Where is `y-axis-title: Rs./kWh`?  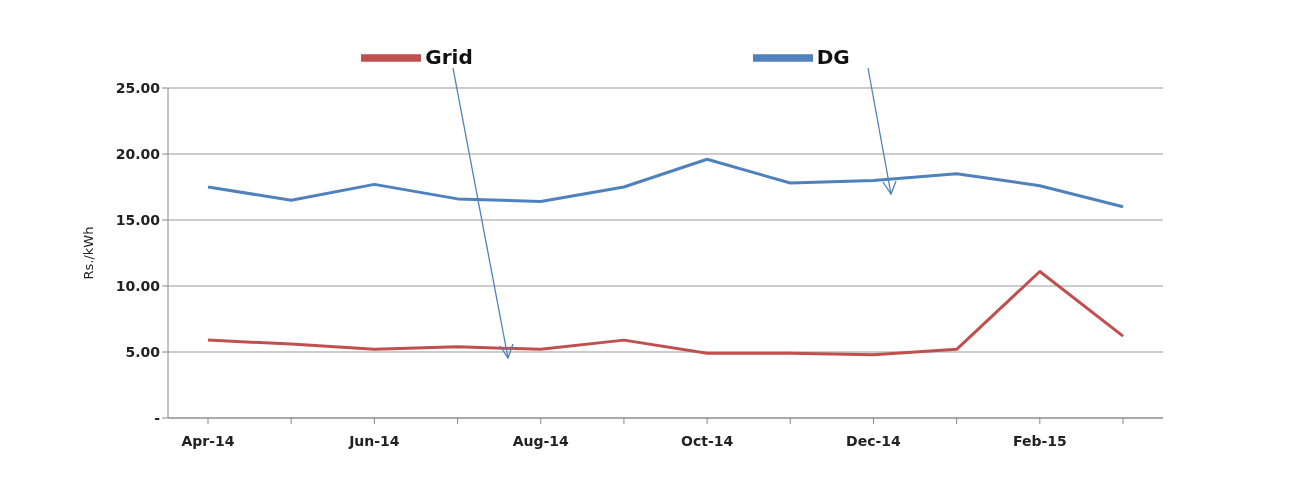
y-axis-title: Rs./kWh is located at coordinates (88, 253).